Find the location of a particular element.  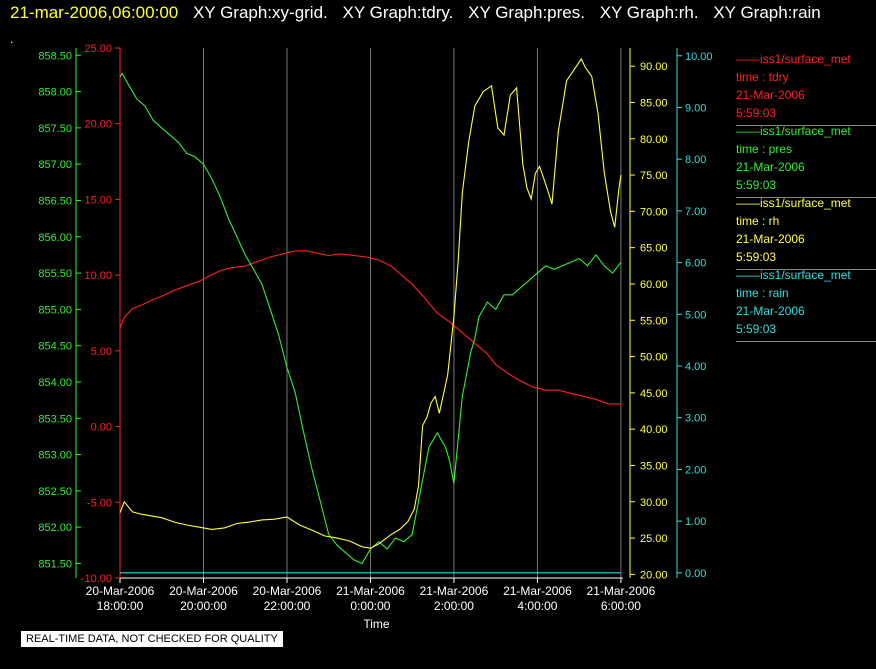

y-tick-label-tdry: 5.00 is located at coordinates (101, 352).